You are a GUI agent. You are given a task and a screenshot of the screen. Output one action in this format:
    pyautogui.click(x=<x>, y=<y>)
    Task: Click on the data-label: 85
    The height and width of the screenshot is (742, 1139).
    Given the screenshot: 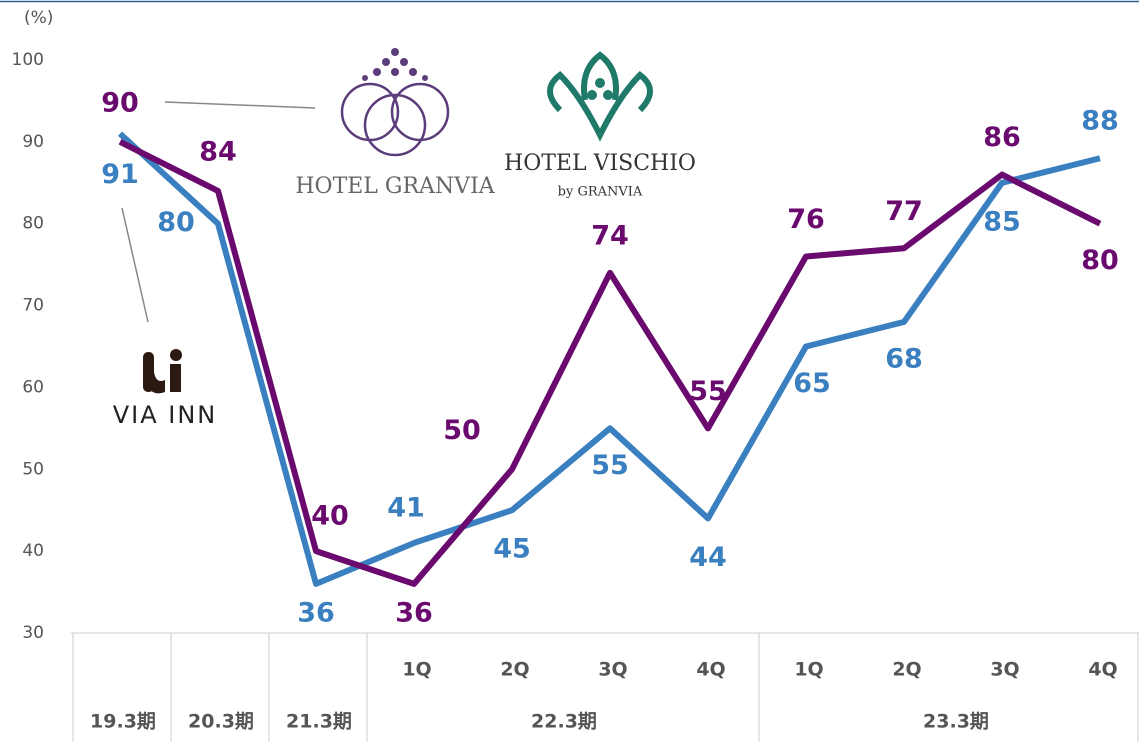 What is the action you would take?
    pyautogui.click(x=1002, y=221)
    